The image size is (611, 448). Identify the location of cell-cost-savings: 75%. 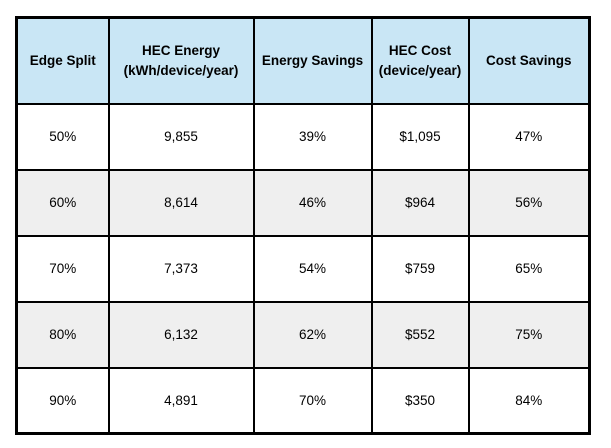
(529, 334).